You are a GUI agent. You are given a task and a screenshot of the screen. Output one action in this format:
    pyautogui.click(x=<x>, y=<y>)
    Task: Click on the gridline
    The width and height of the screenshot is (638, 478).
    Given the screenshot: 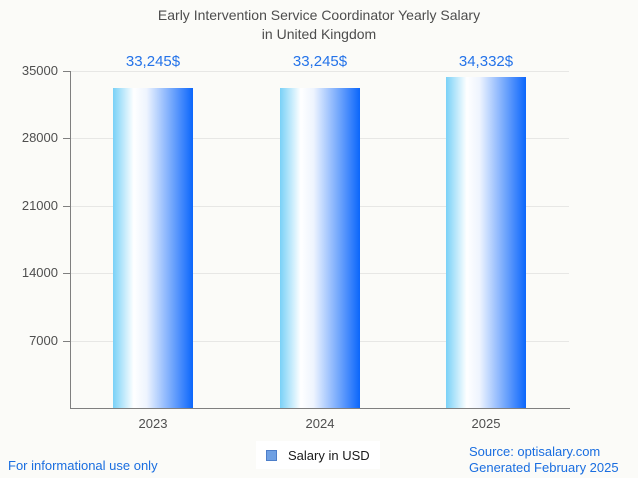 What is the action you would take?
    pyautogui.click(x=319, y=71)
    